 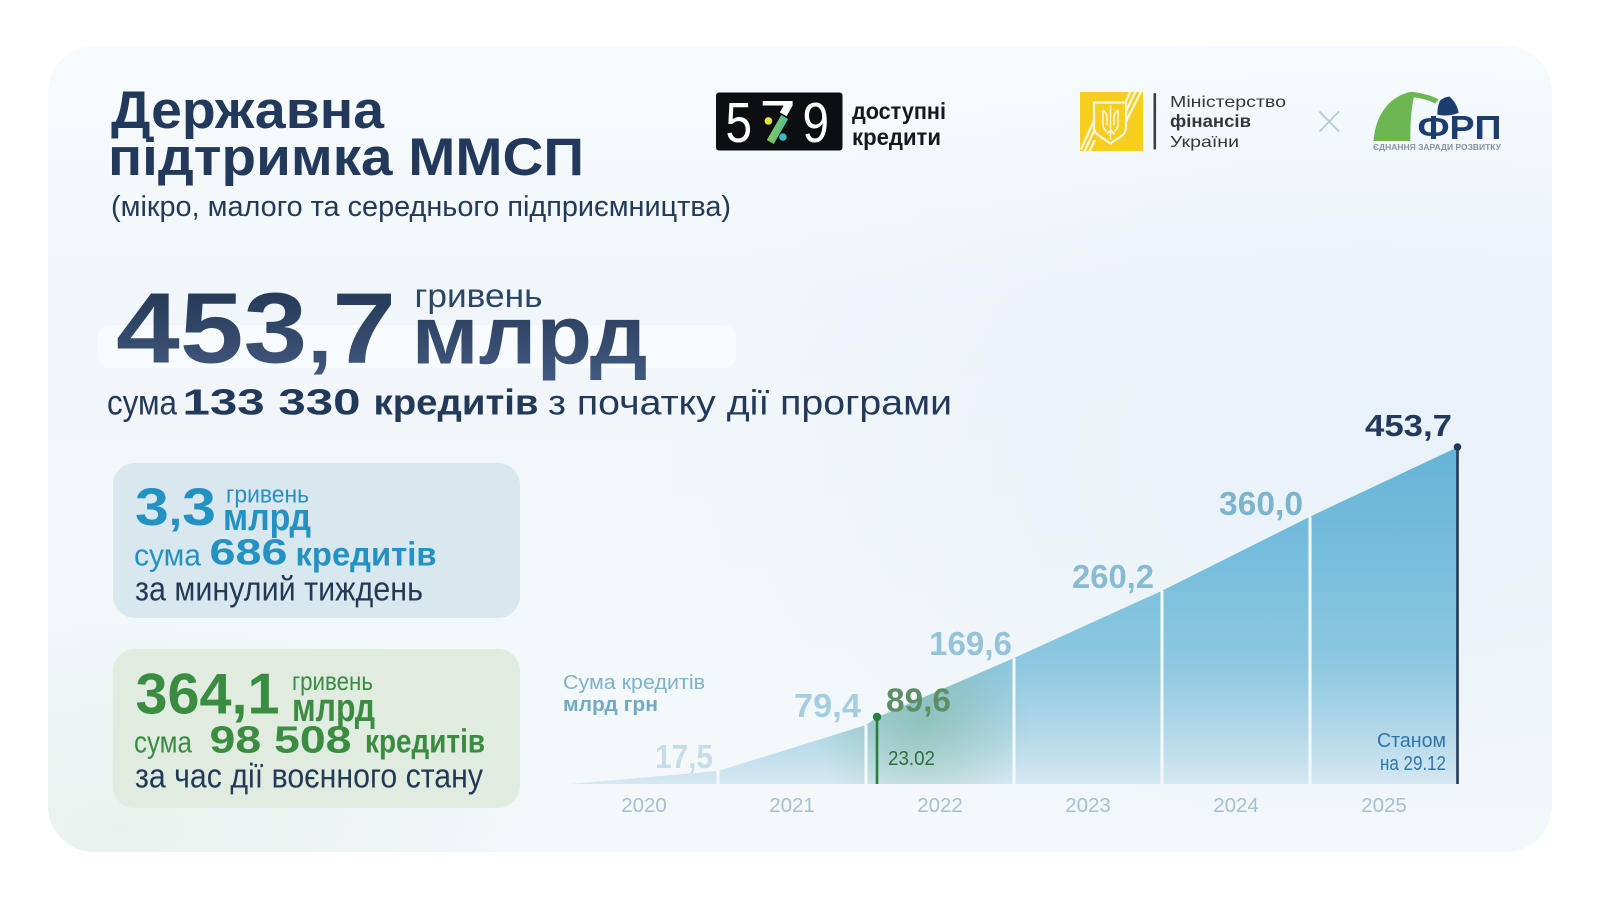 I want to click on svg-text: 360,0, so click(x=1261, y=503).